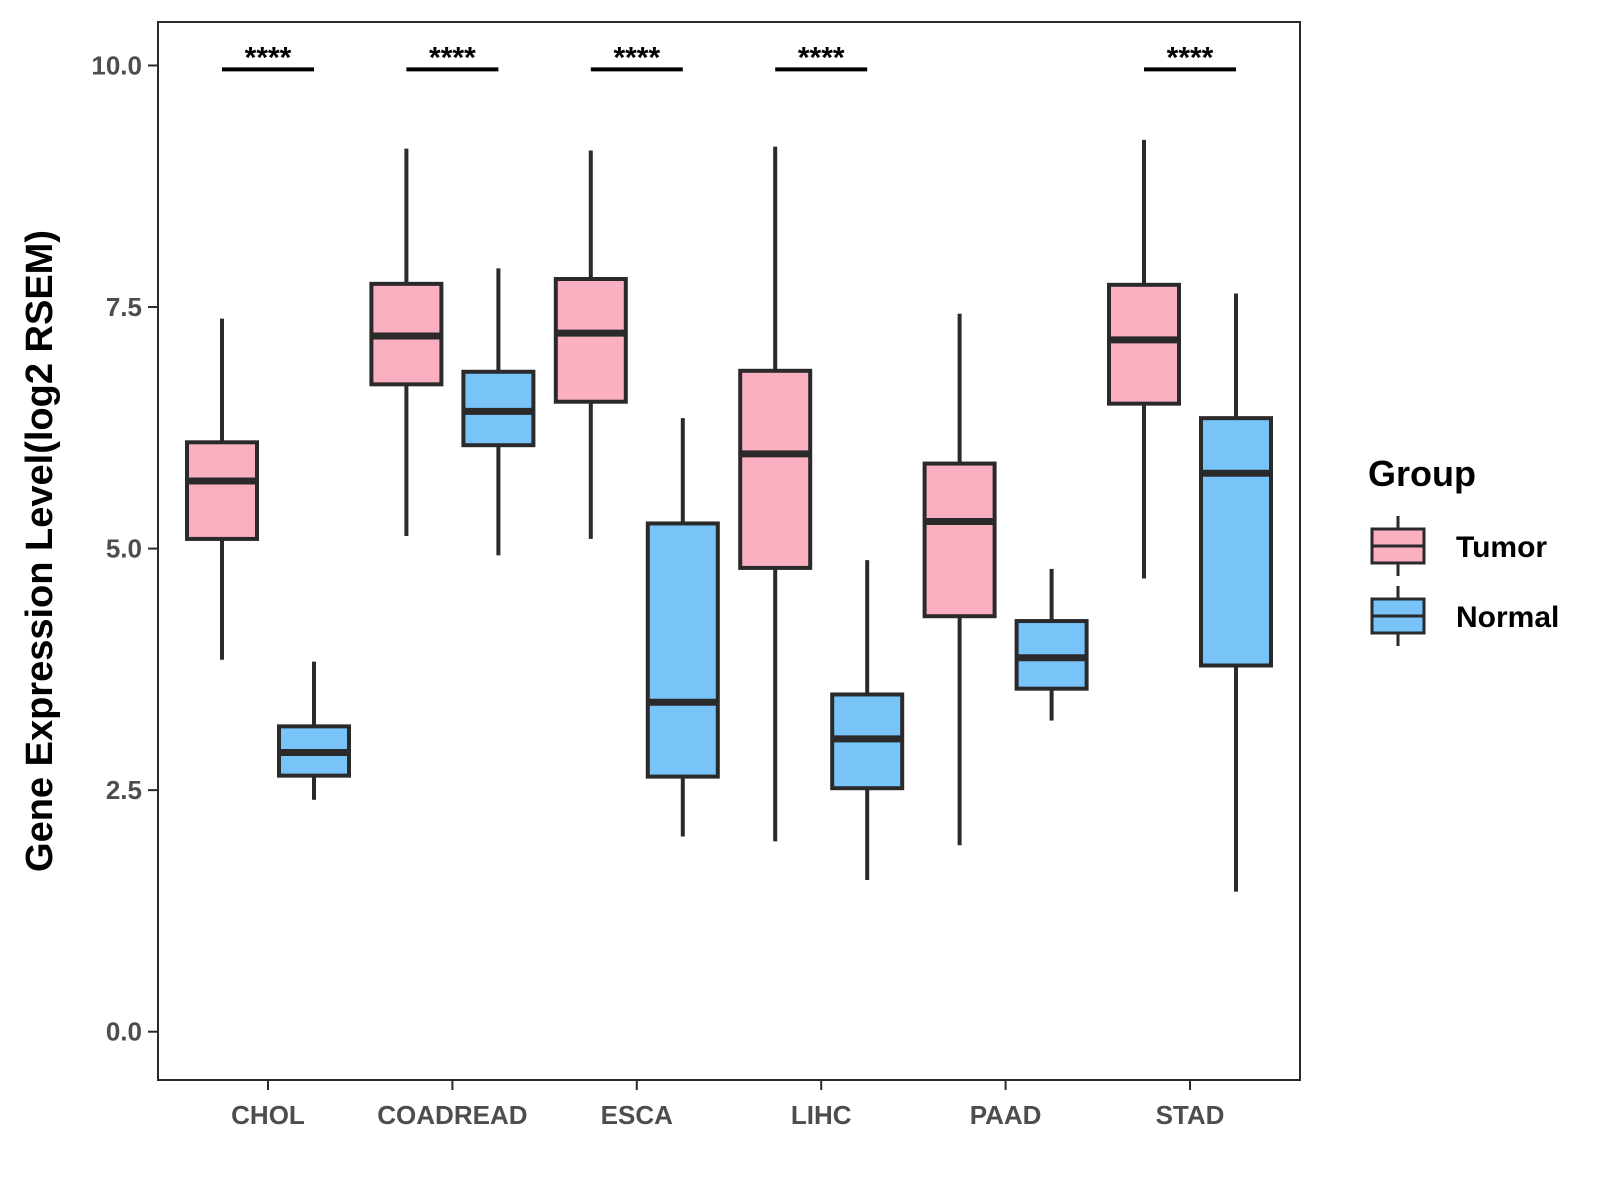  I want to click on y-axis: 0.0 2.5 5.0 7.5 10.0, so click(124, 548).